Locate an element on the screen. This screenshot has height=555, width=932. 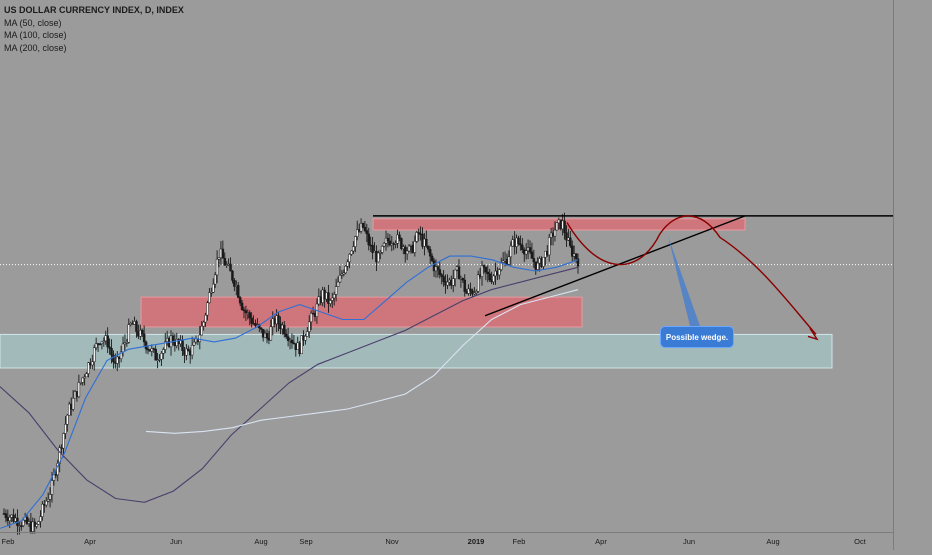
x-tick-label: Oct is located at coordinates (860, 541).